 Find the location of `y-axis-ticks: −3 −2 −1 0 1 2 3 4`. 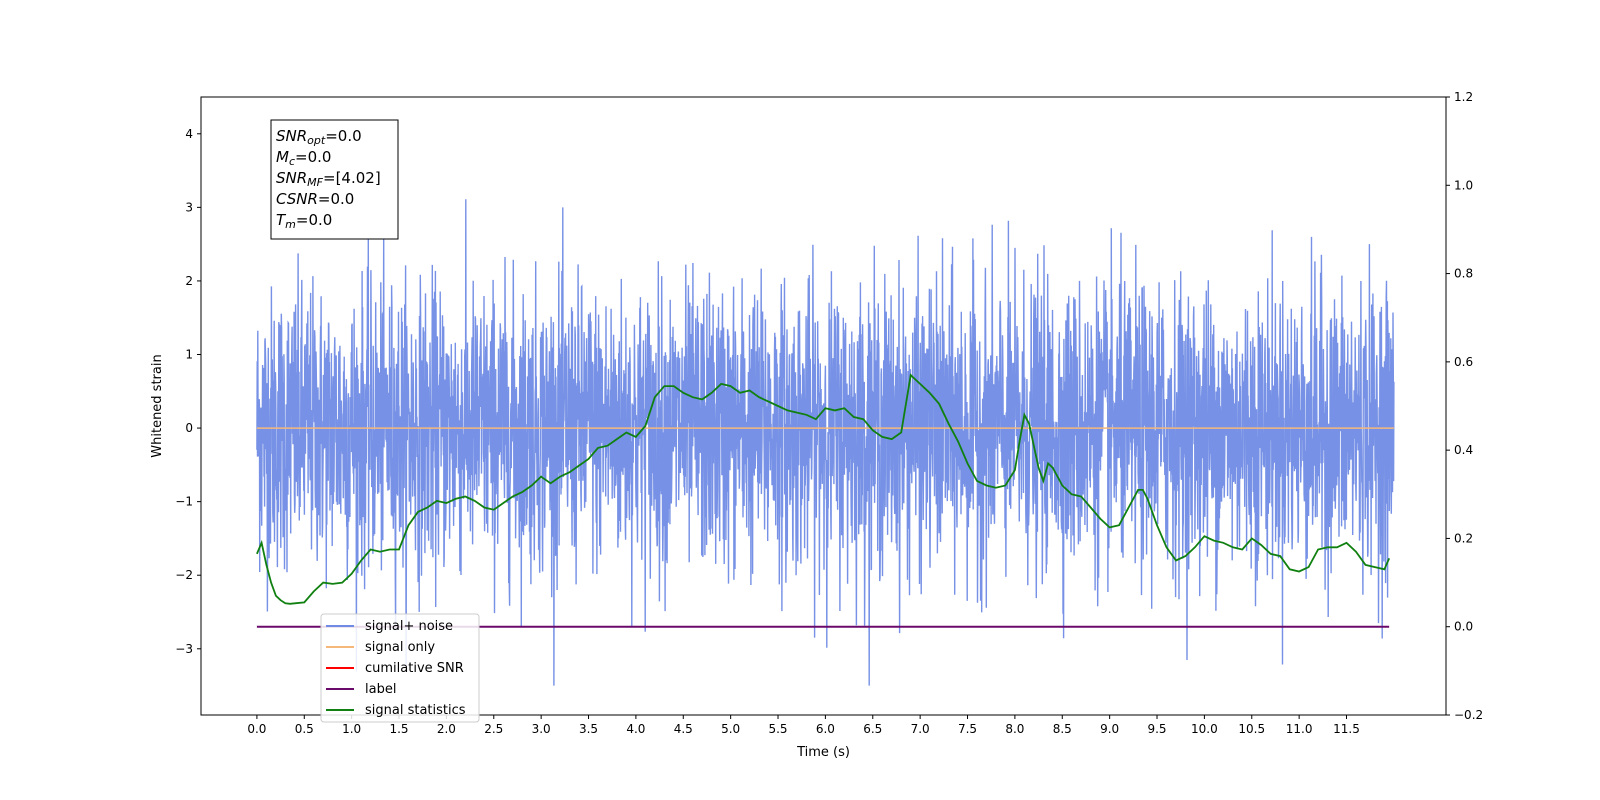

y-axis-ticks: −3 −2 −1 0 1 2 3 4 is located at coordinates (188, 391).